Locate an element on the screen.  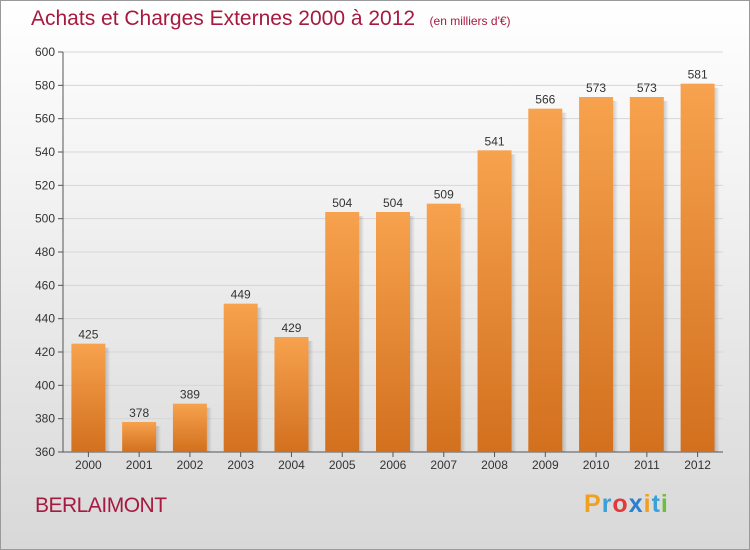
proxiti-logo: Proxiti is located at coordinates (626, 504).